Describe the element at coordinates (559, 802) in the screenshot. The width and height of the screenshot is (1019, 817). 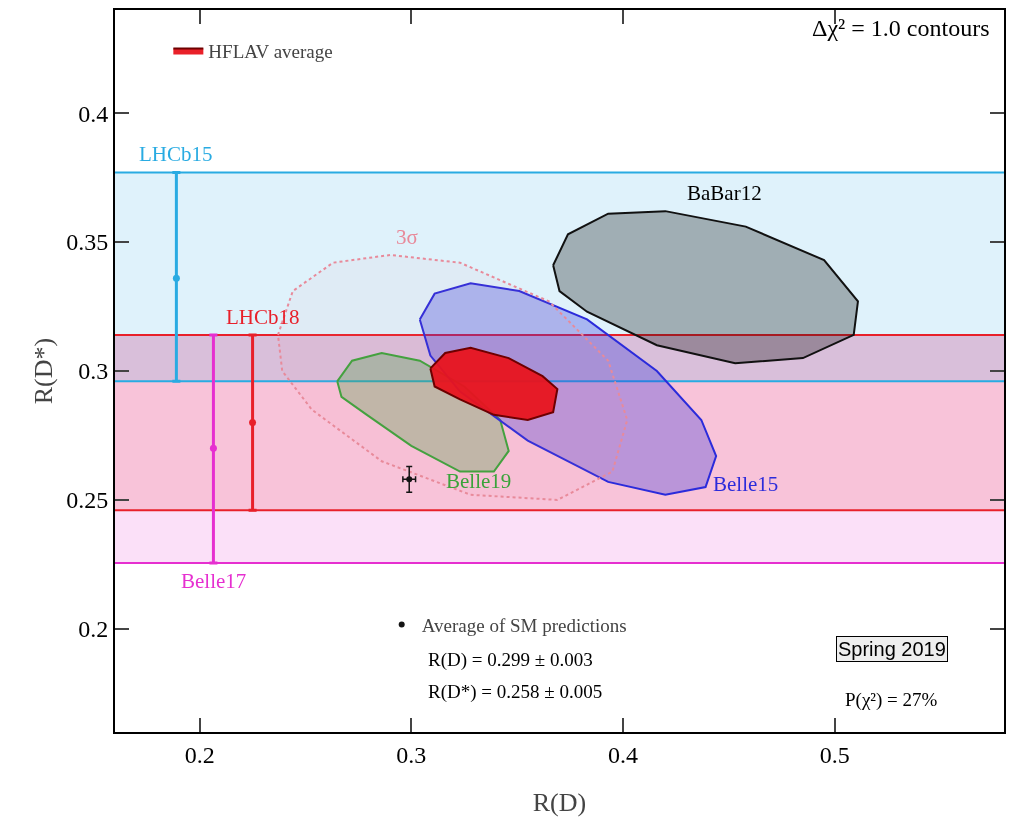
I see `x-axis-title: R(D)` at that location.